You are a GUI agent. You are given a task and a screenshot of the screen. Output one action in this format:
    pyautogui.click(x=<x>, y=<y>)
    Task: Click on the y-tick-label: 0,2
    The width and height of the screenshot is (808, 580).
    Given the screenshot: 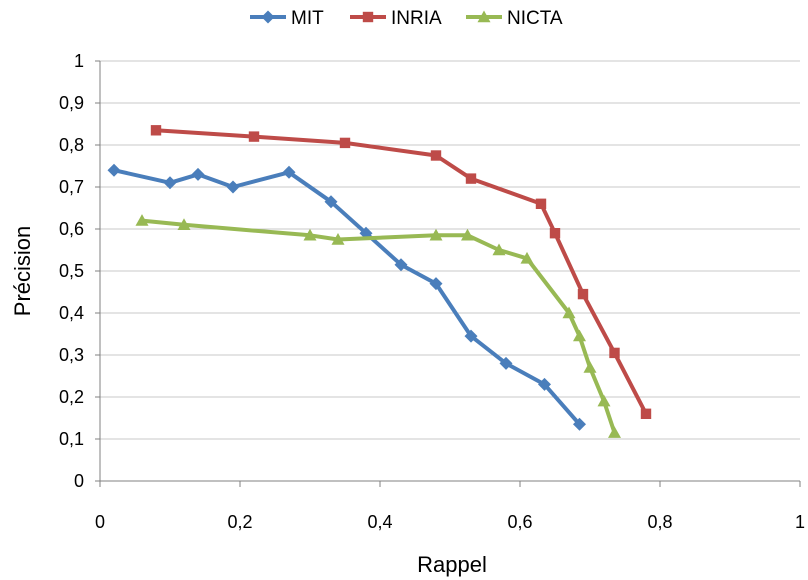 What is the action you would take?
    pyautogui.click(x=71, y=397)
    